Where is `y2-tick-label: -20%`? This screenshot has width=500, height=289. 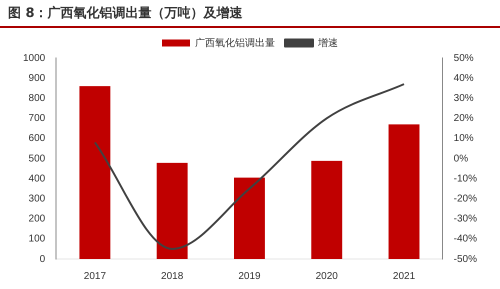 y2-tick-label: -20% is located at coordinates (466, 198).